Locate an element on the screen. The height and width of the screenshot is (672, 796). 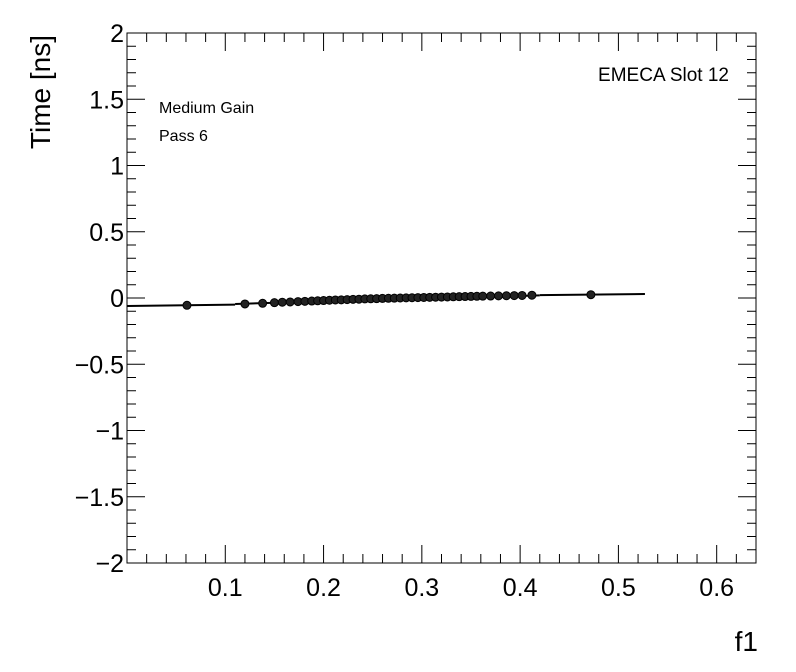
x-tick-label: 0.4 is located at coordinates (520, 588).